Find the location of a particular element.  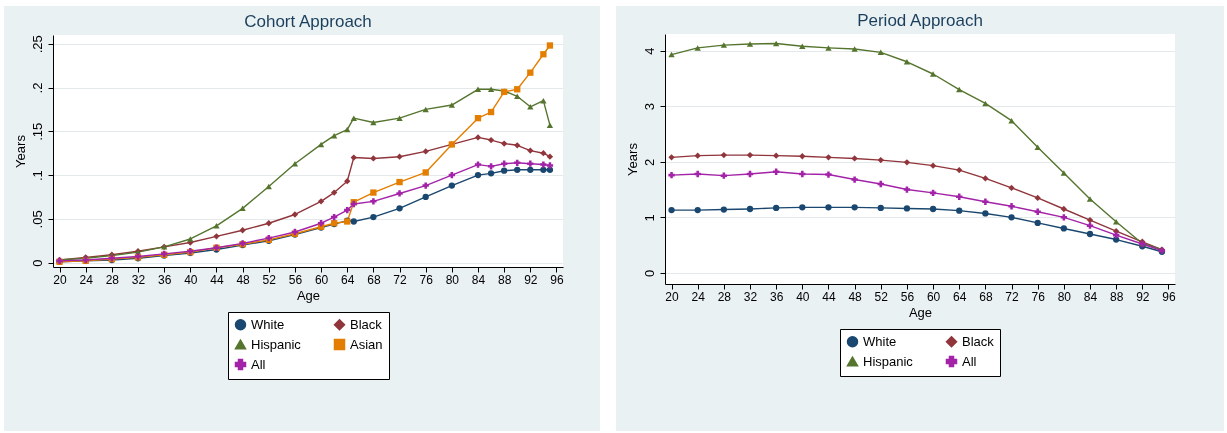

chart-title: Cohort Approach is located at coordinates (308, 21).